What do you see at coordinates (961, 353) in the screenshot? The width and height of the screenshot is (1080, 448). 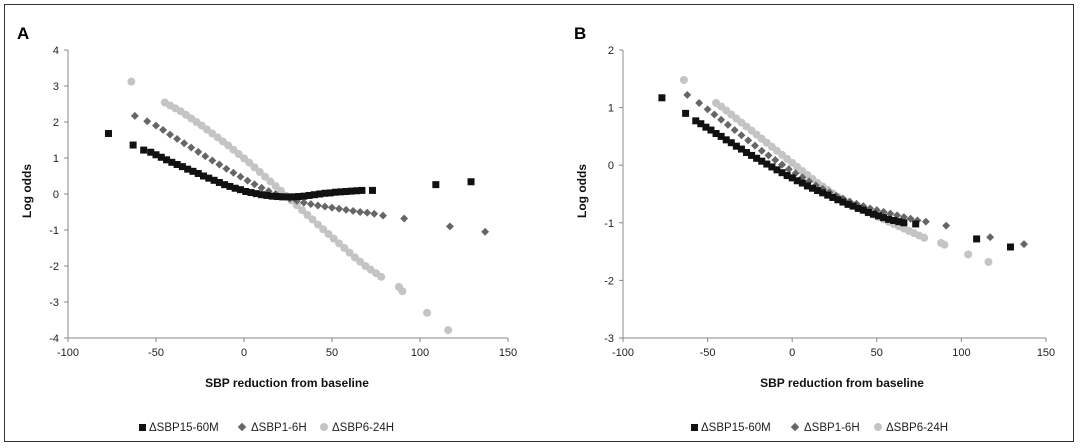 I see `panel-b-x-tick-label: 100` at bounding box center [961, 353].